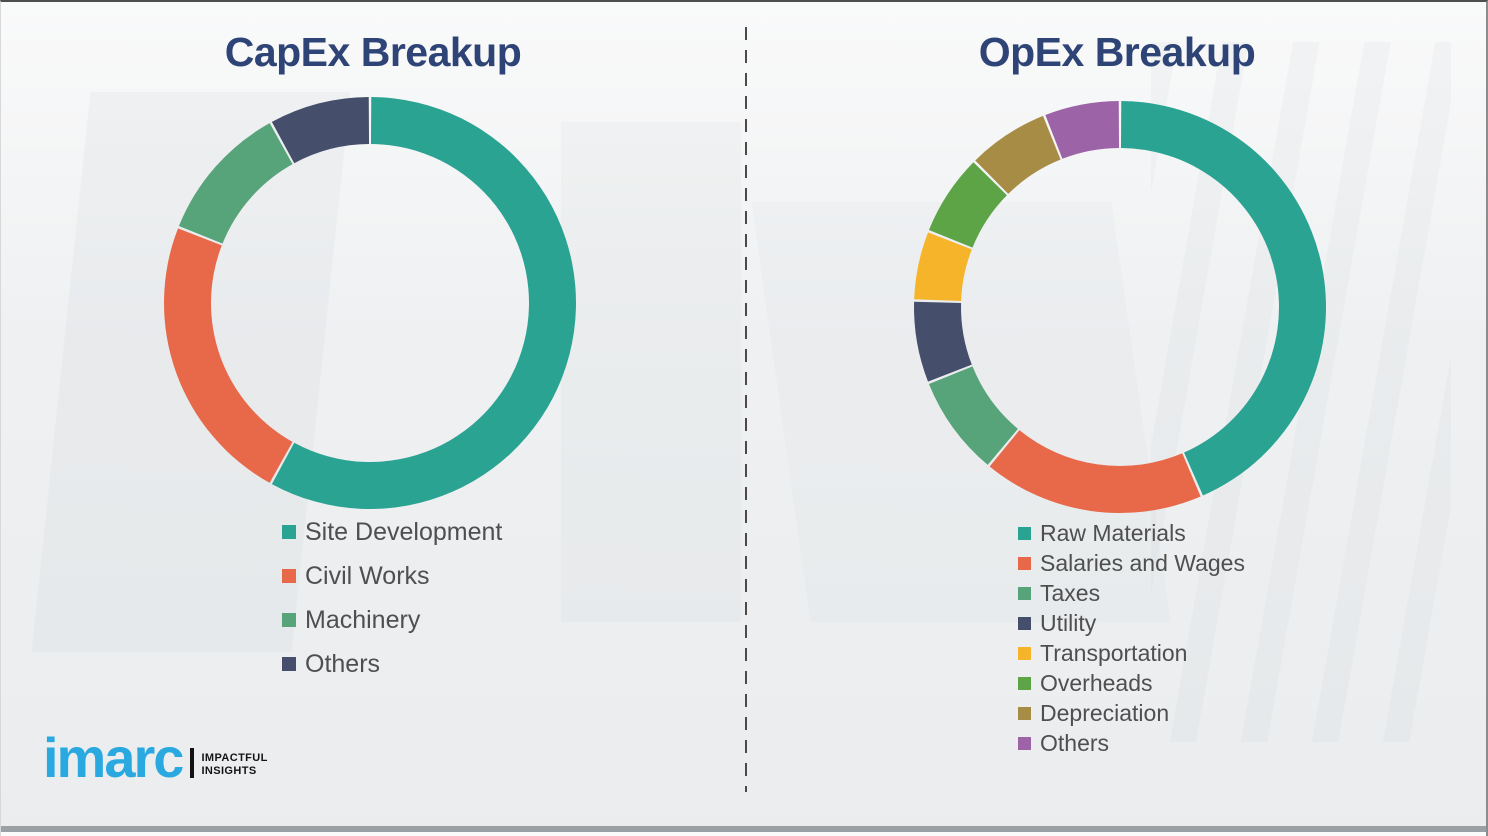 This screenshot has height=836, width=1488. What do you see at coordinates (363, 619) in the screenshot?
I see `legend-label: Machinery` at bounding box center [363, 619].